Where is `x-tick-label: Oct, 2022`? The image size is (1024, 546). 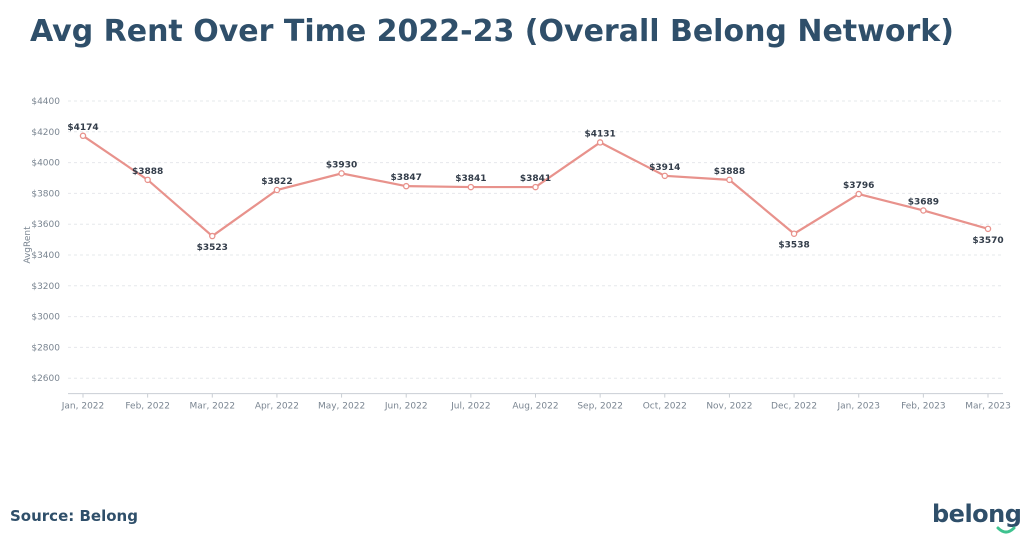 x-tick-label: Oct, 2022 is located at coordinates (665, 407).